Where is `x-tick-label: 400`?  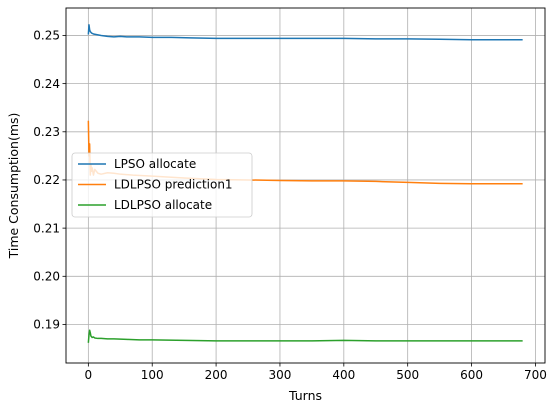 x-tick-label: 400 is located at coordinates (343, 375).